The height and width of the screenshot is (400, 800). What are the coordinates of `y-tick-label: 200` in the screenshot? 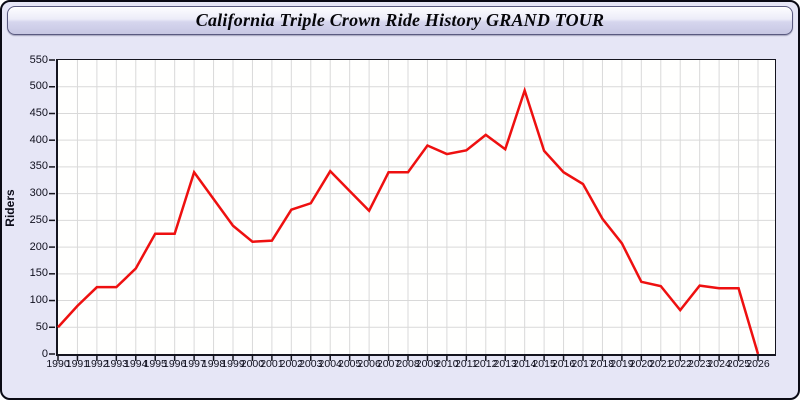 It's located at (38, 246).